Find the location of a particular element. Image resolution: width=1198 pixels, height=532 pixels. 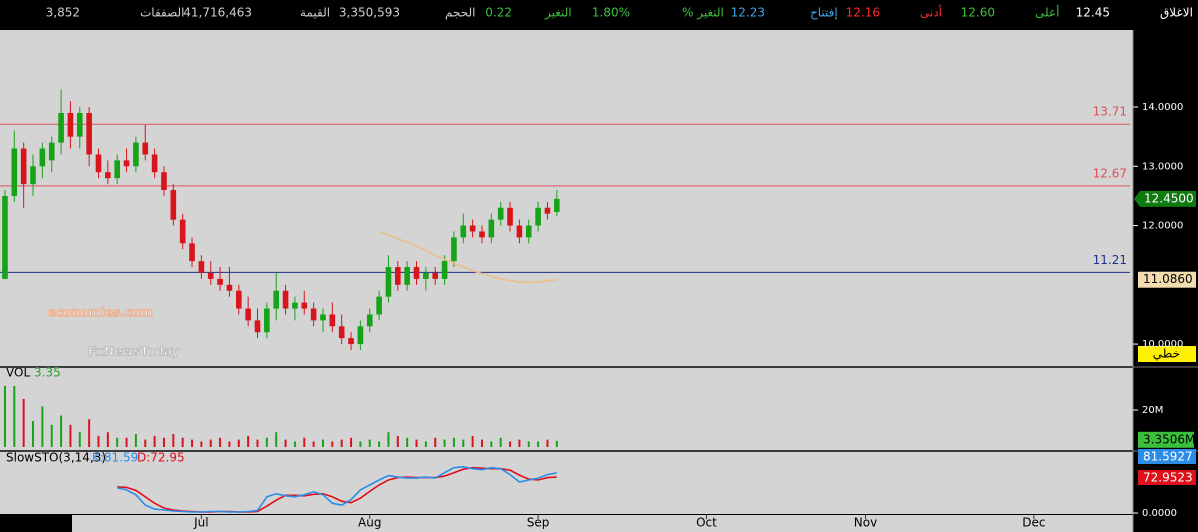

level-label: 12.67 is located at coordinates (1110, 173).